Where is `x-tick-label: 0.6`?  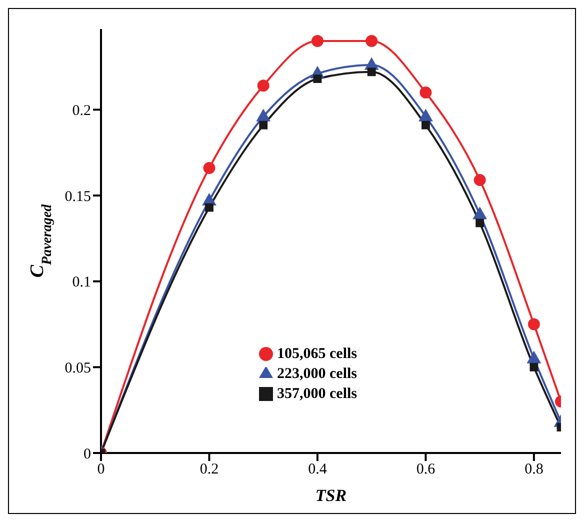 x-tick-label: 0.6 is located at coordinates (426, 470).